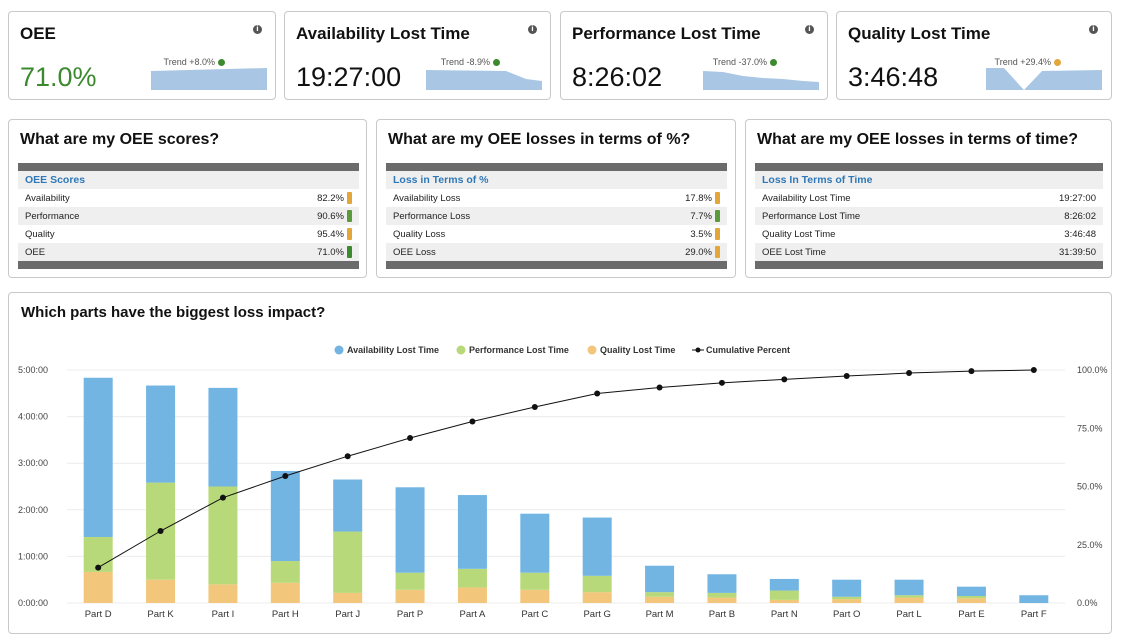  I want to click on y2-tick-label: 100.0%, so click(1092, 370).